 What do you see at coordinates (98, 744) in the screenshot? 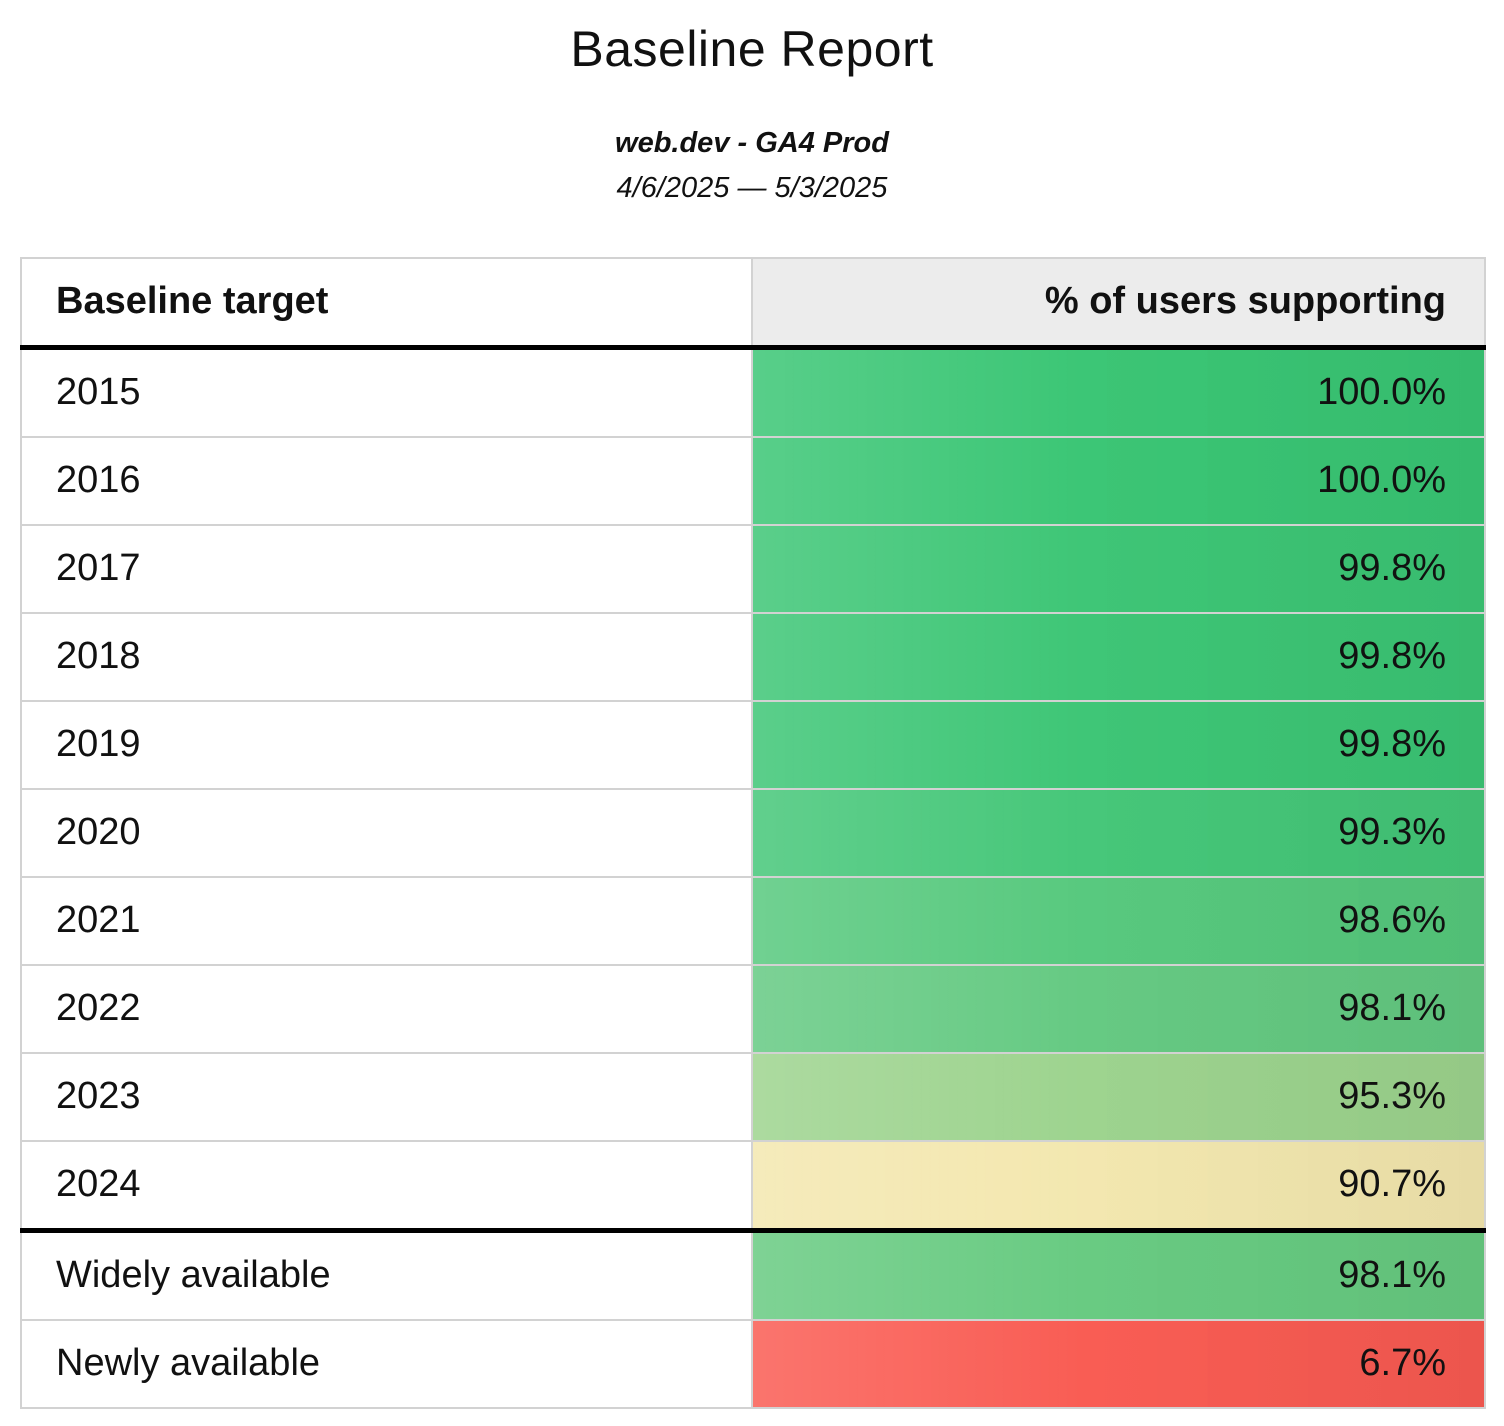
I see `baseline-target-label: 2019` at bounding box center [98, 744].